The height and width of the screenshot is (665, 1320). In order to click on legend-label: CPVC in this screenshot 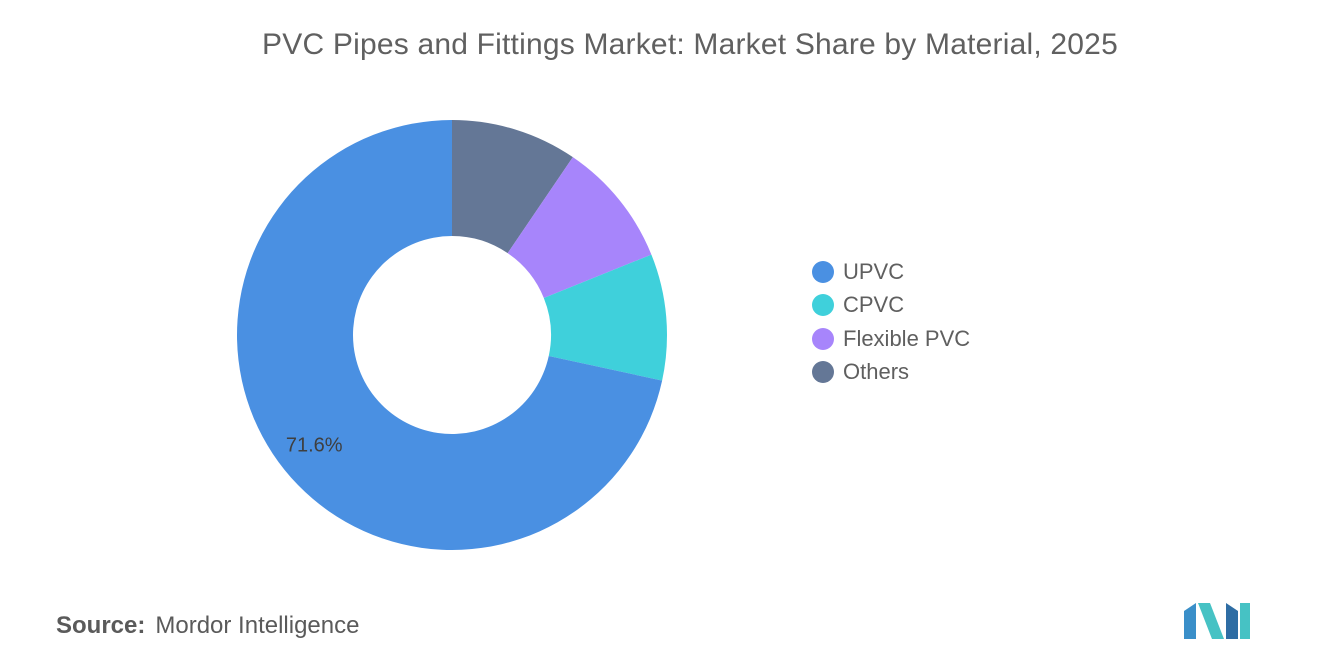, I will do `click(874, 305)`.